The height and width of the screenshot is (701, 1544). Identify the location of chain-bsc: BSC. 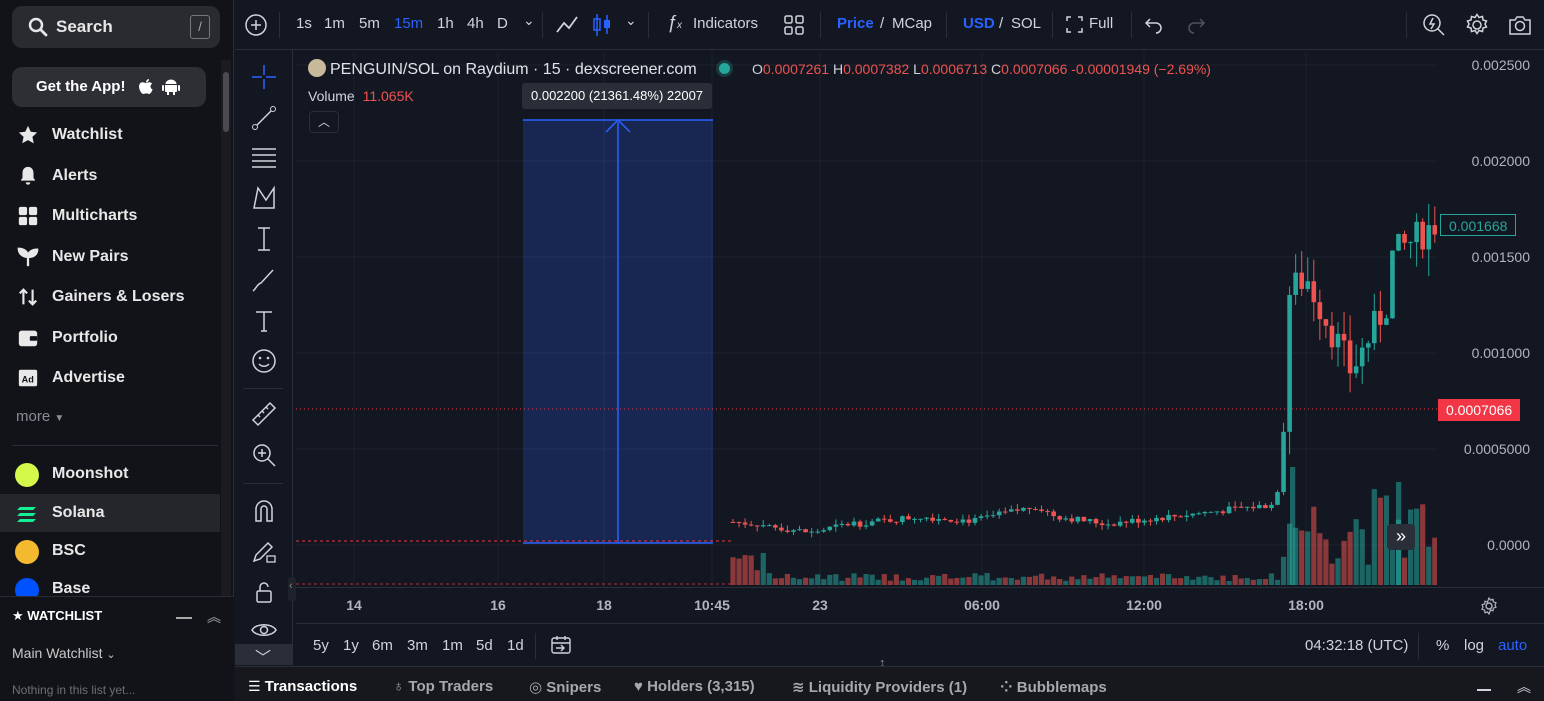
(110, 551).